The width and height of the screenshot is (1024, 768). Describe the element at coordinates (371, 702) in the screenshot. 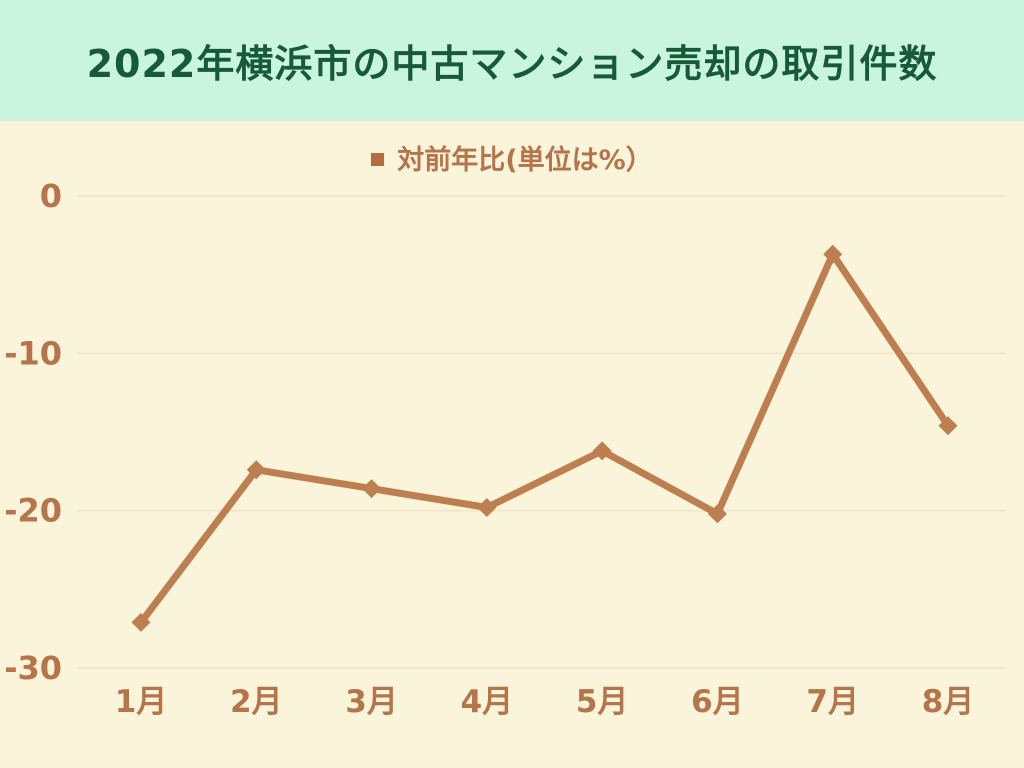

I see `x-axis-tick-label: 3月` at that location.